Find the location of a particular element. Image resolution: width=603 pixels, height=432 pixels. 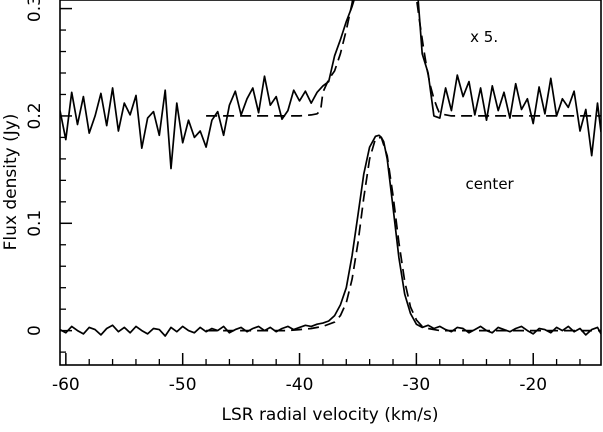

x-tick-label: -20 is located at coordinates (533, 385).